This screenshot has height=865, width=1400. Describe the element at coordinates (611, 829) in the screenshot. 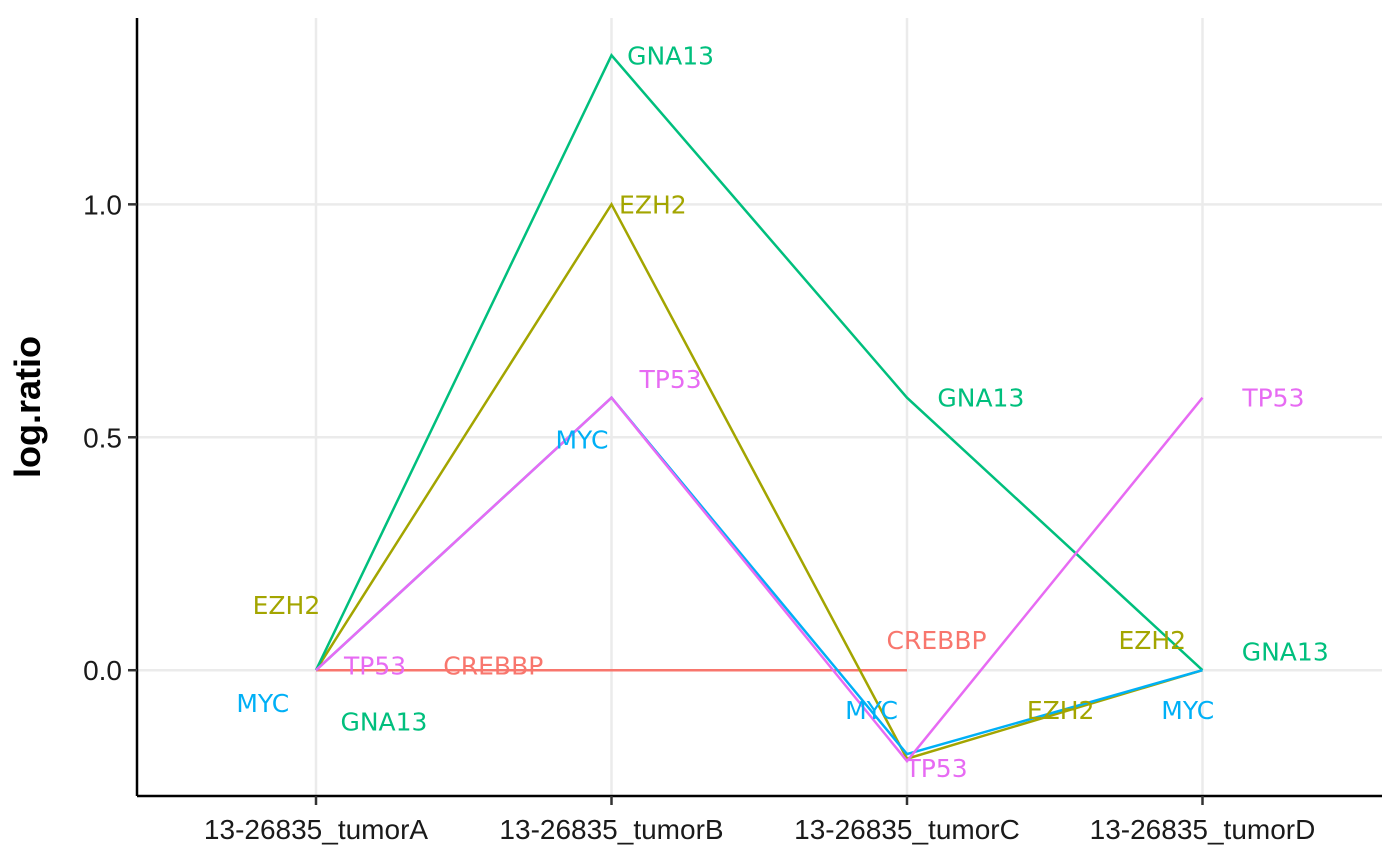

I see `x-tick-label: 13-26835_tumorB` at that location.